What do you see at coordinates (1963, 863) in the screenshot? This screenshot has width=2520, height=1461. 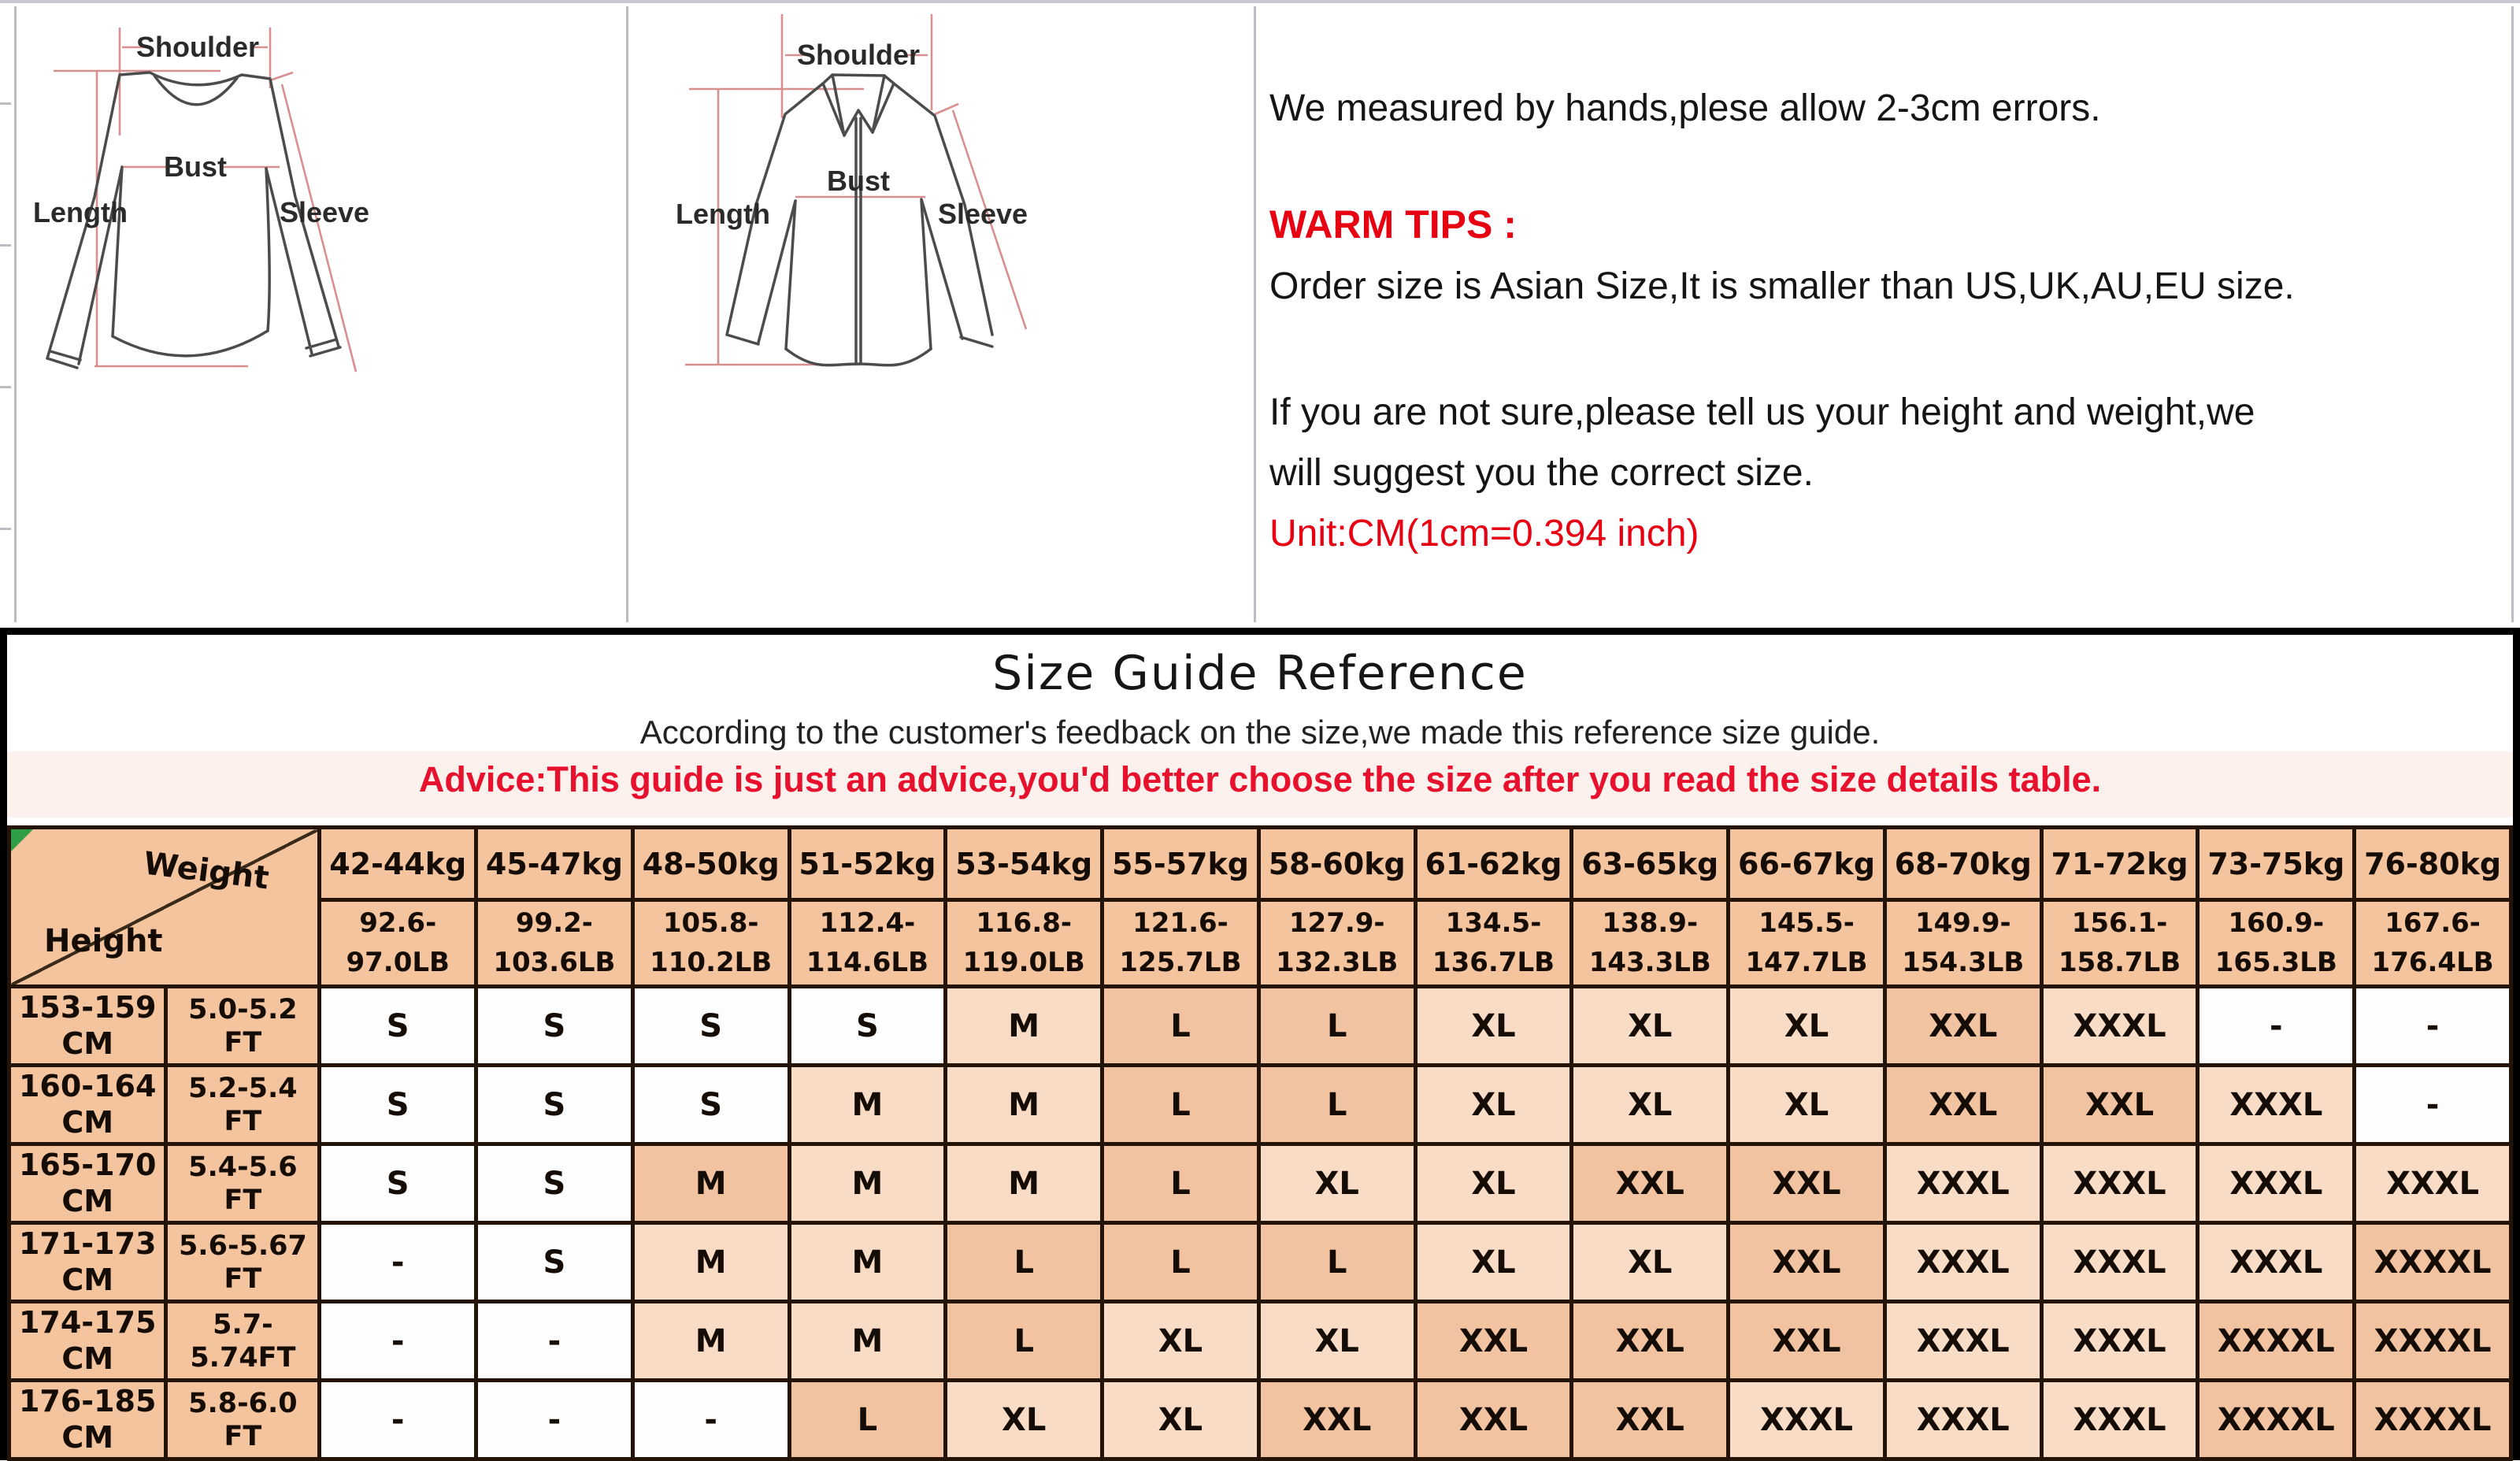 I see `weight-kg-header: 68-70kg` at bounding box center [1963, 863].